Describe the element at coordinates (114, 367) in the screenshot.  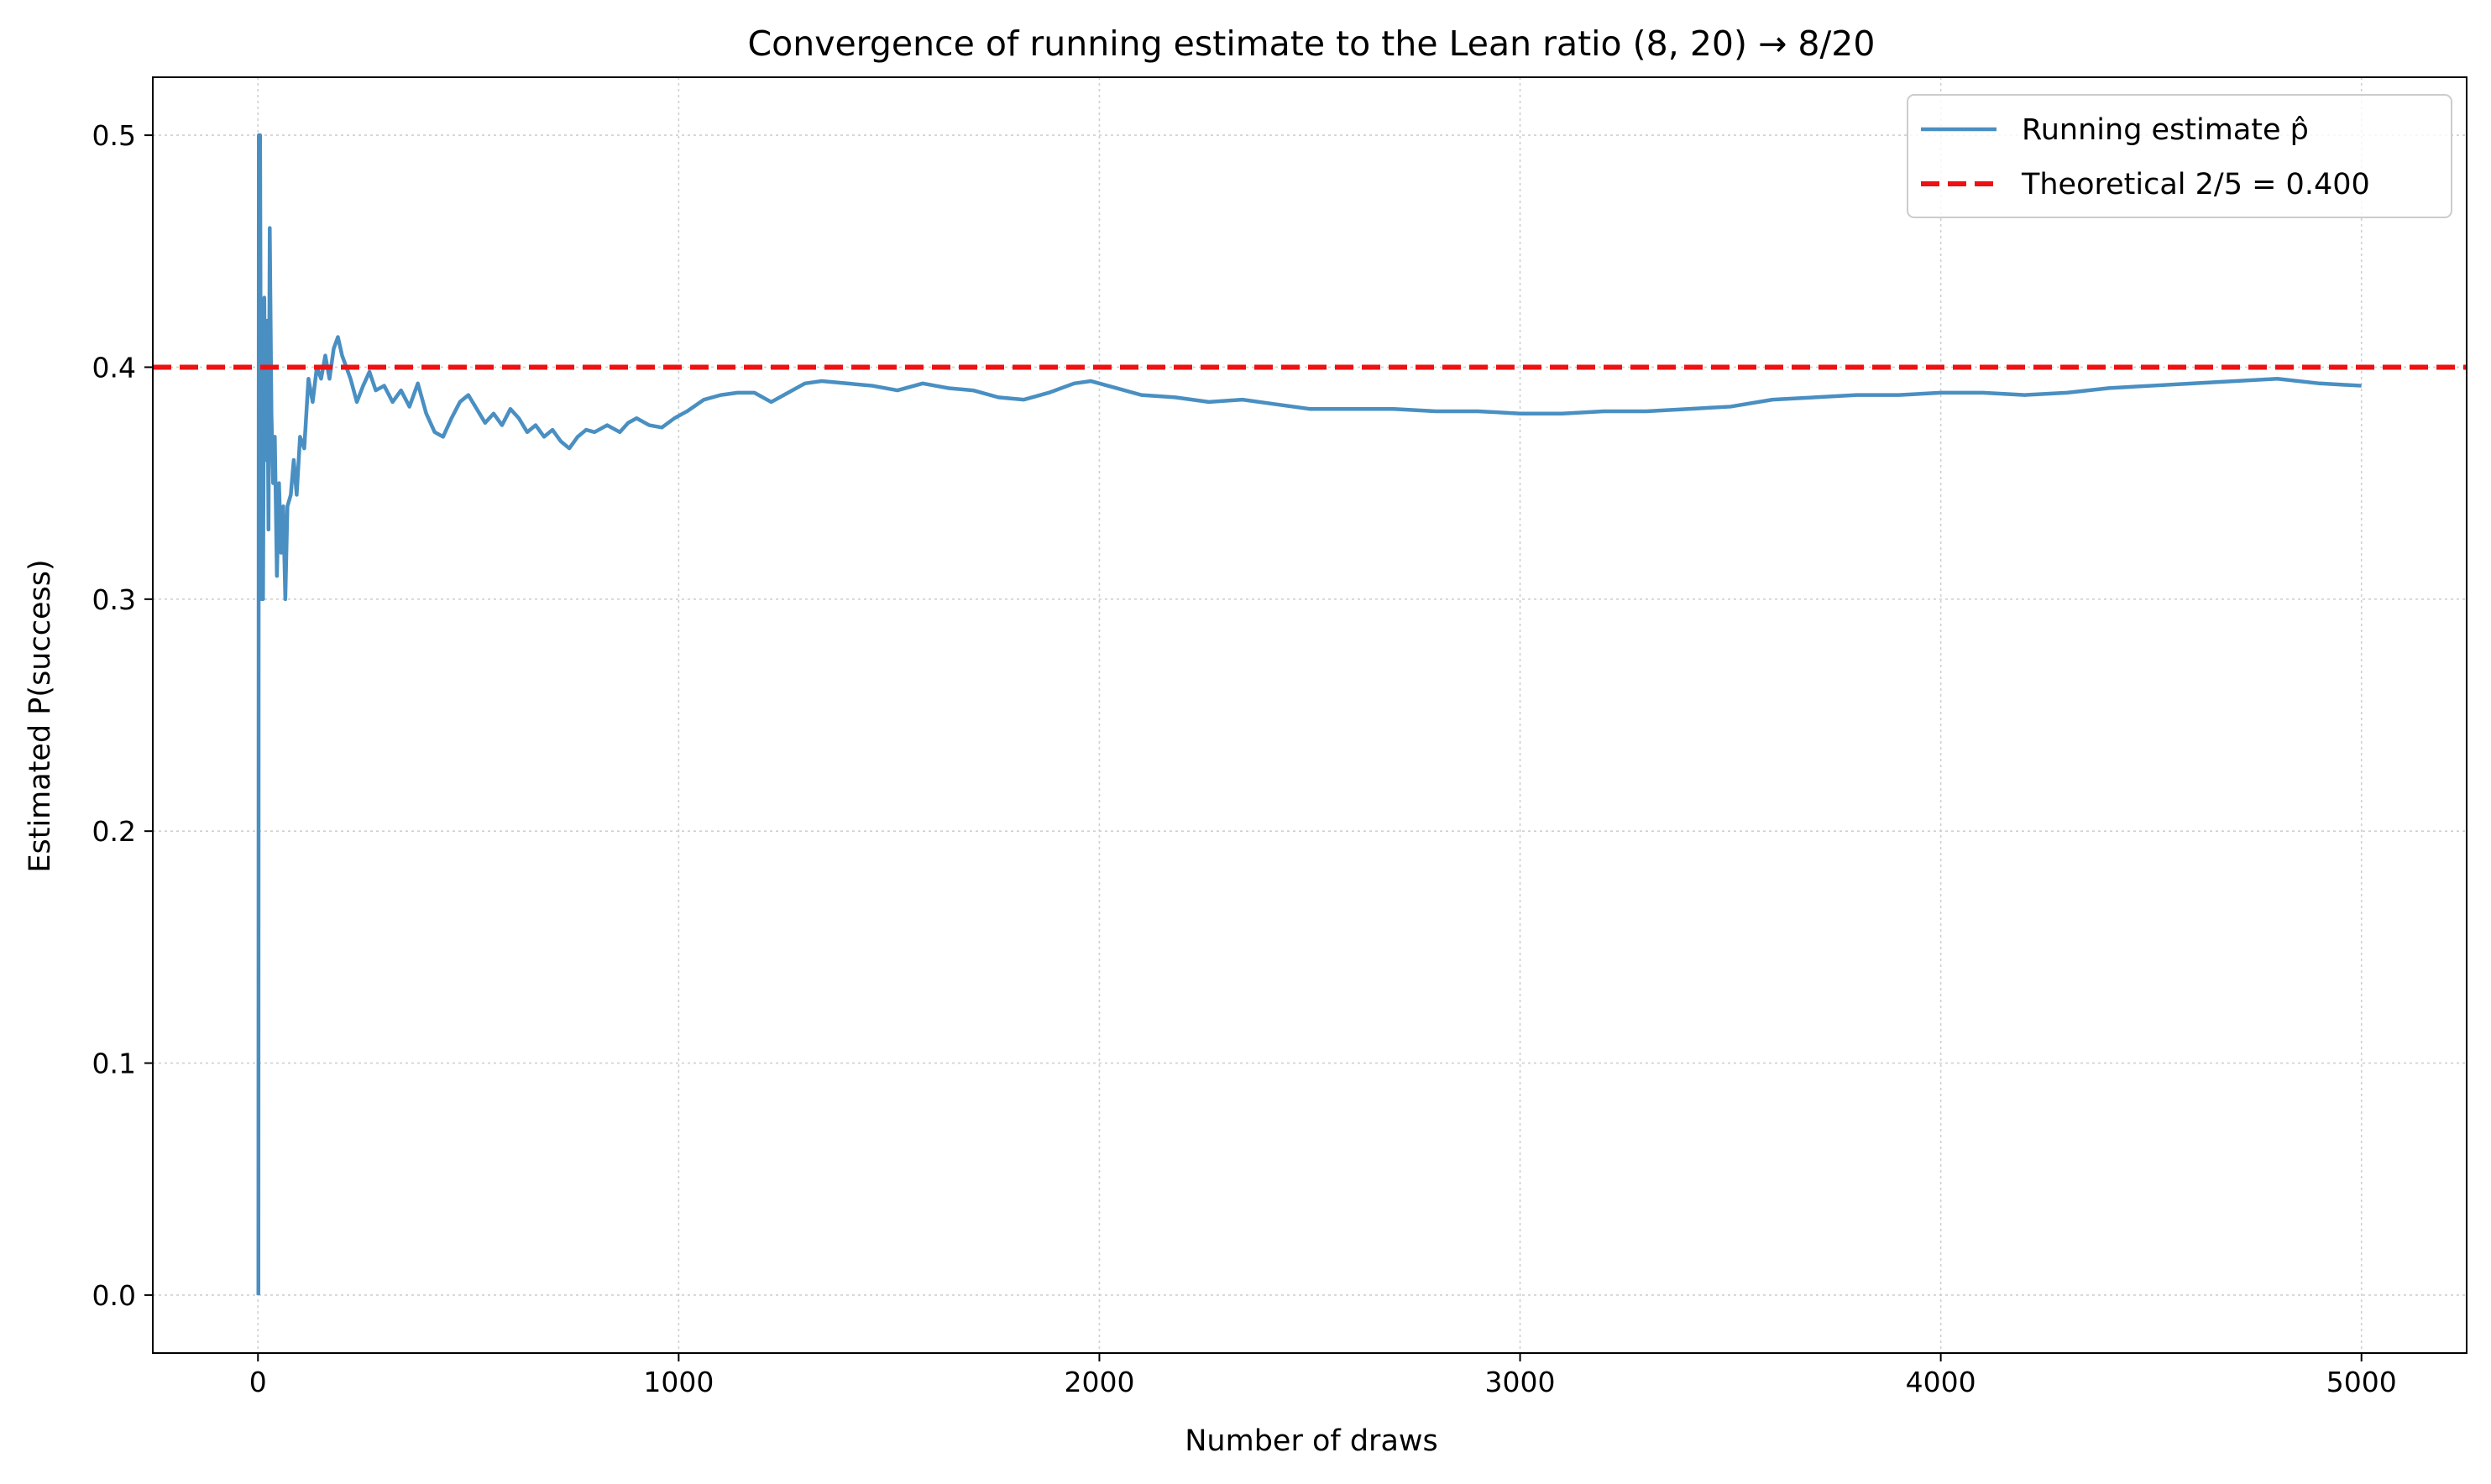
I see `y-tick-label: 0.4` at that location.